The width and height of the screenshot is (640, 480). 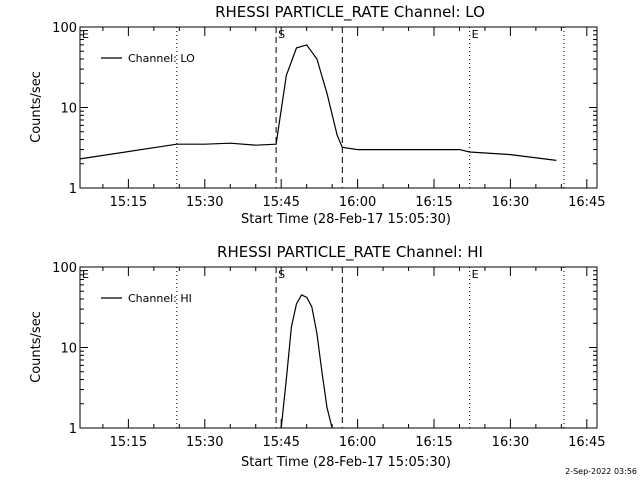 I want to click on footer-timestamp: 2-Sep-2022 03:56, so click(x=601, y=471).